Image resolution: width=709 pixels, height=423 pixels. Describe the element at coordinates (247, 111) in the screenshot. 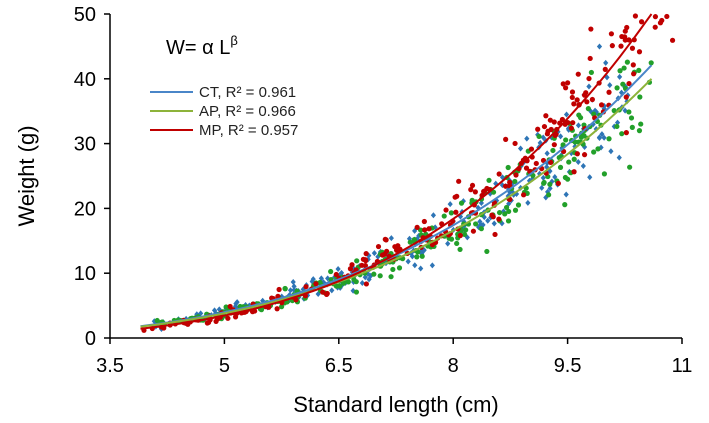

I see `legend-label-ap: AP, R² = 0.966` at that location.